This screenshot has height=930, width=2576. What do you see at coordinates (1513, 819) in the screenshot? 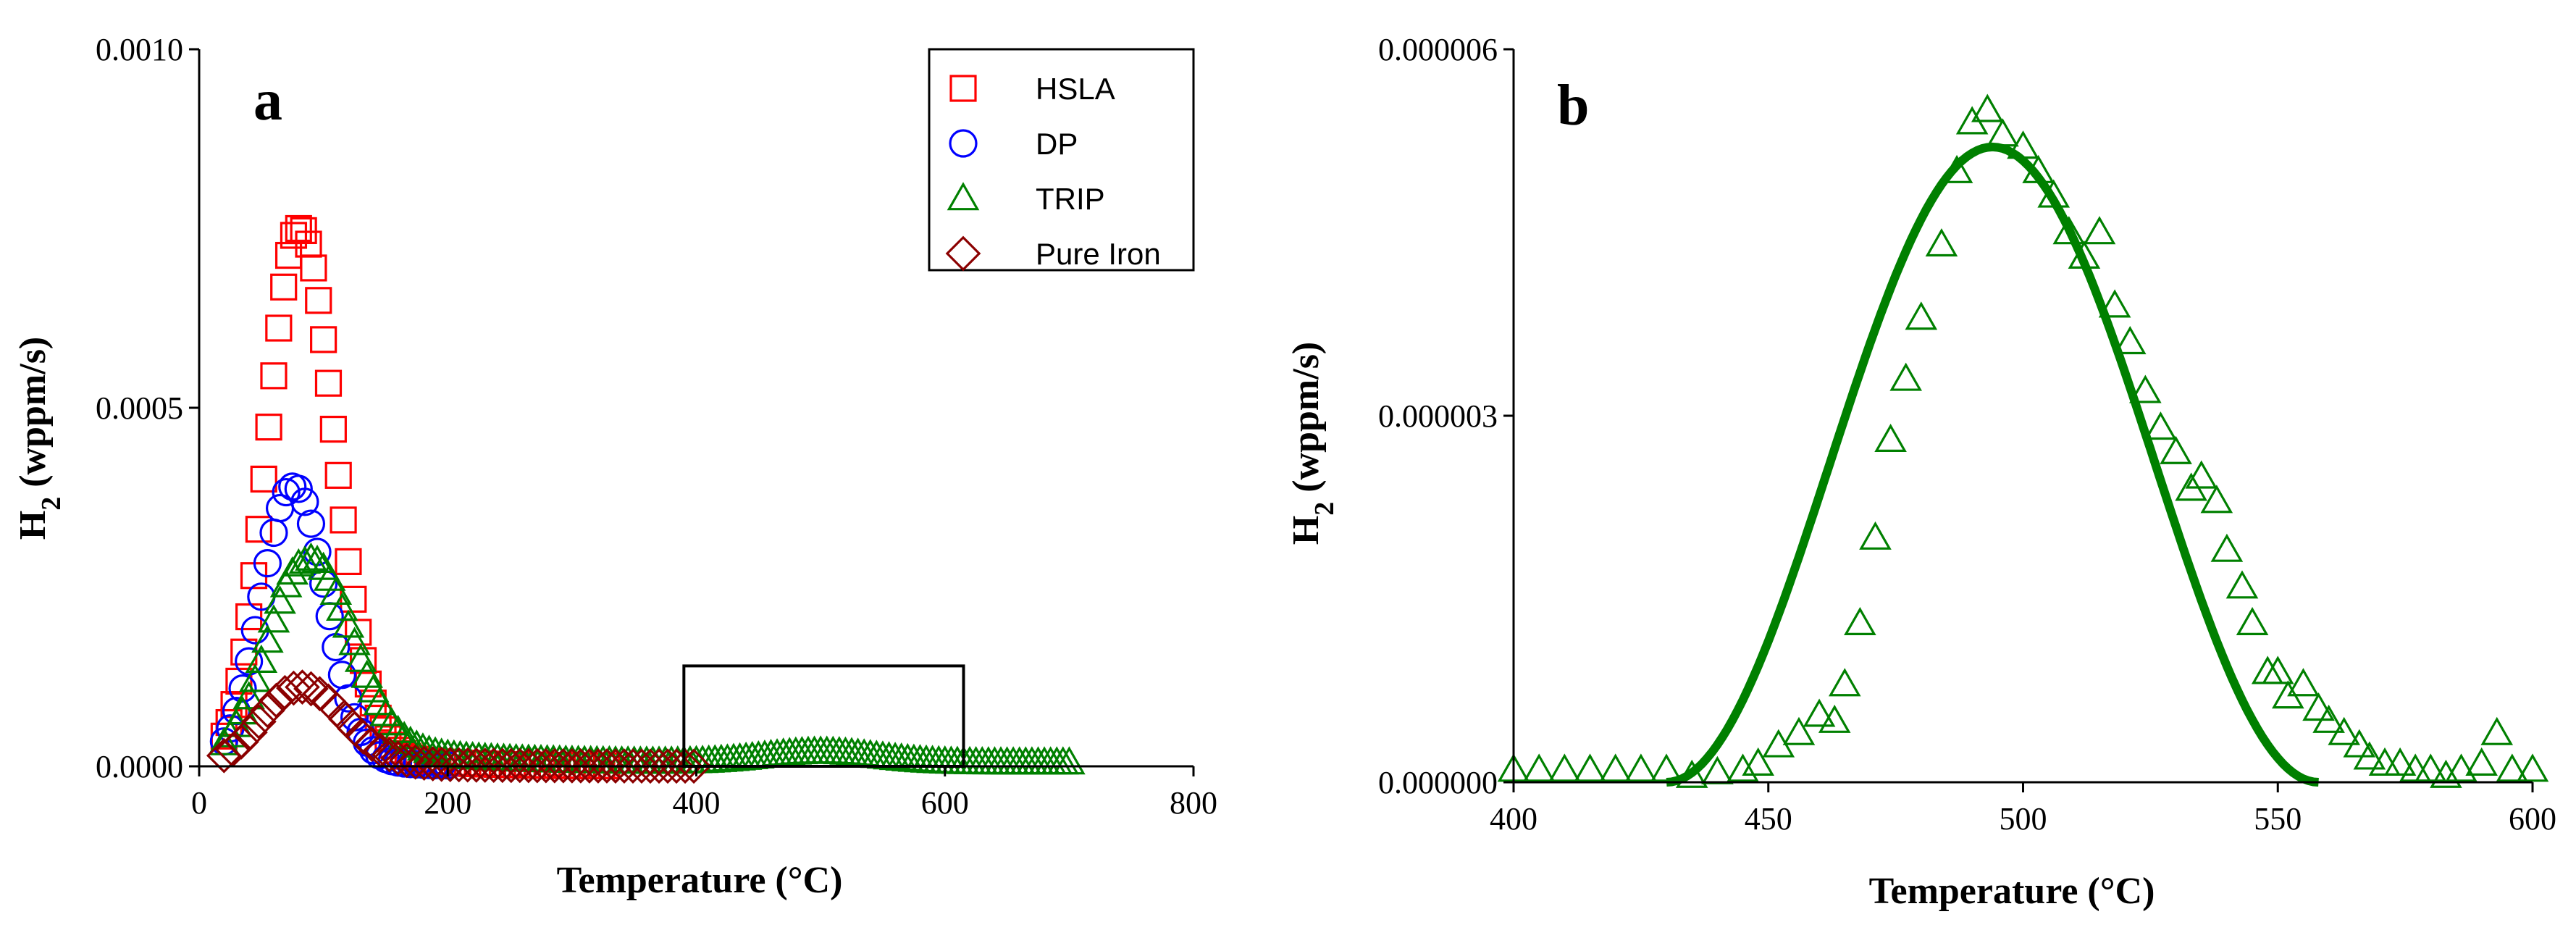
I see `b-x-tick-label: 400` at bounding box center [1513, 819].